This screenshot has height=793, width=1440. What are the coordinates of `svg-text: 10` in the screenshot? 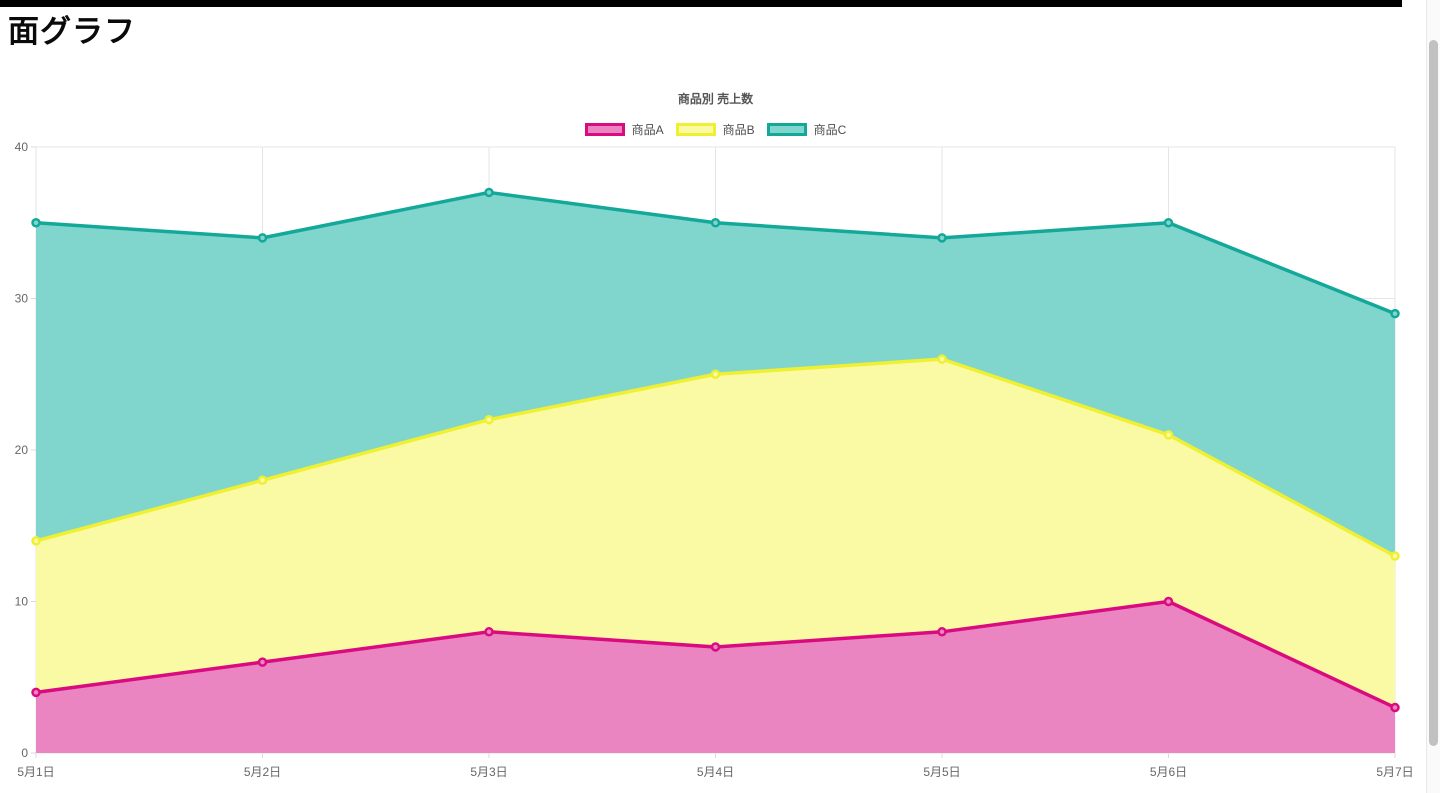 It's located at (22, 602).